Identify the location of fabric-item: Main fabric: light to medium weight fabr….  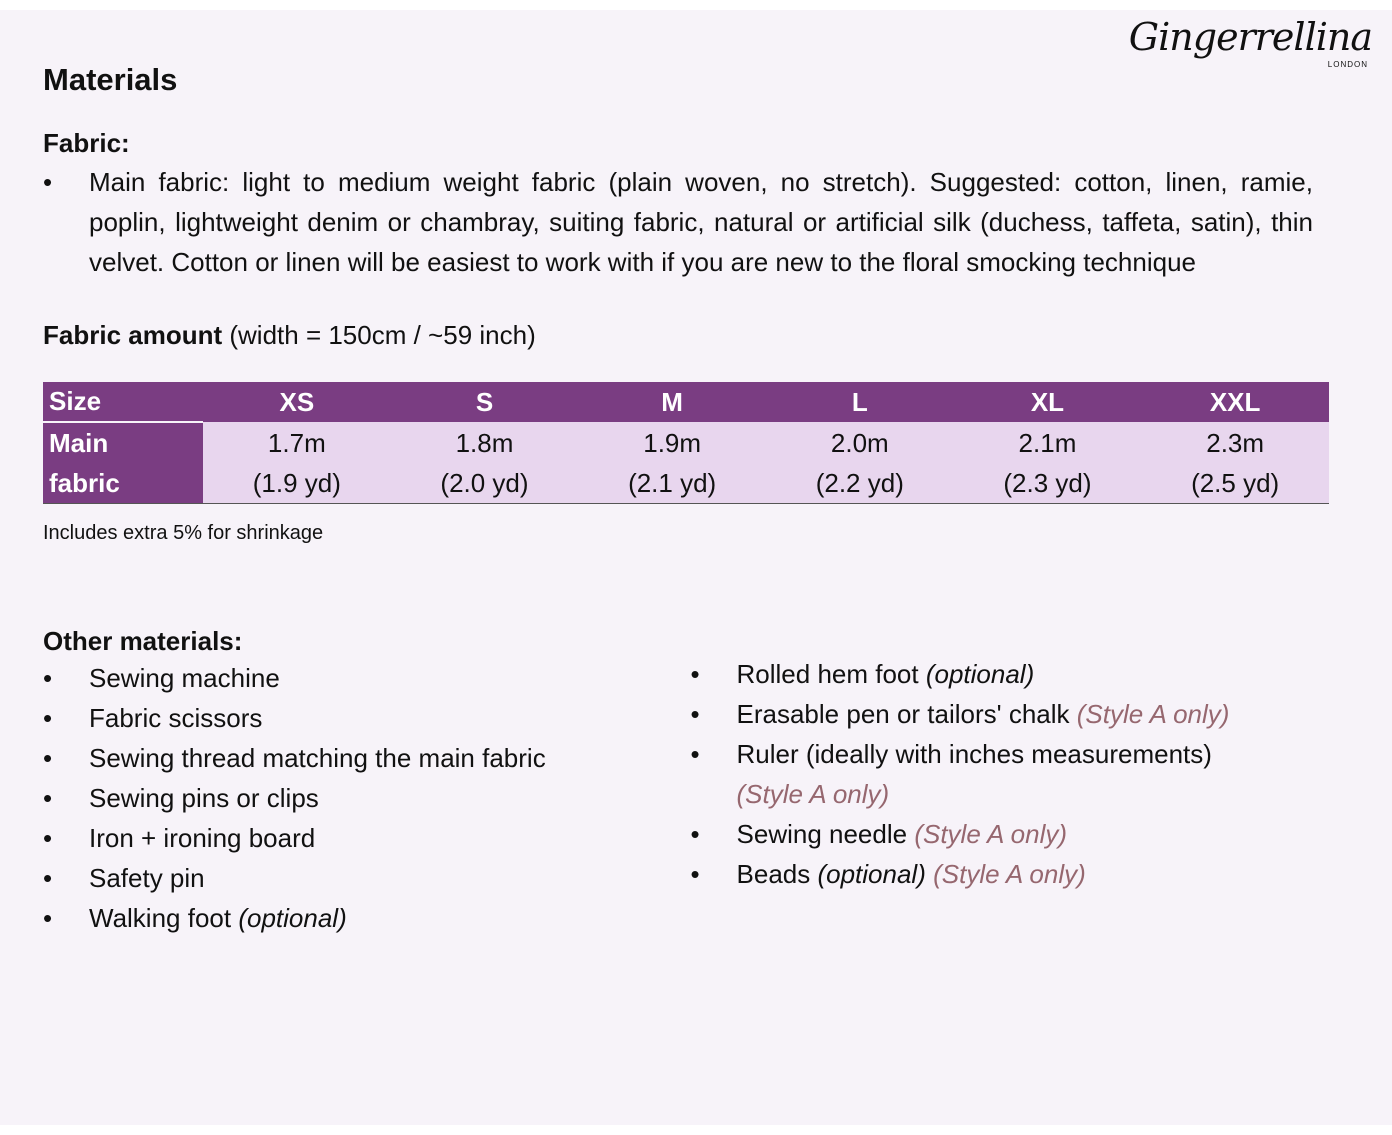
(678, 222).